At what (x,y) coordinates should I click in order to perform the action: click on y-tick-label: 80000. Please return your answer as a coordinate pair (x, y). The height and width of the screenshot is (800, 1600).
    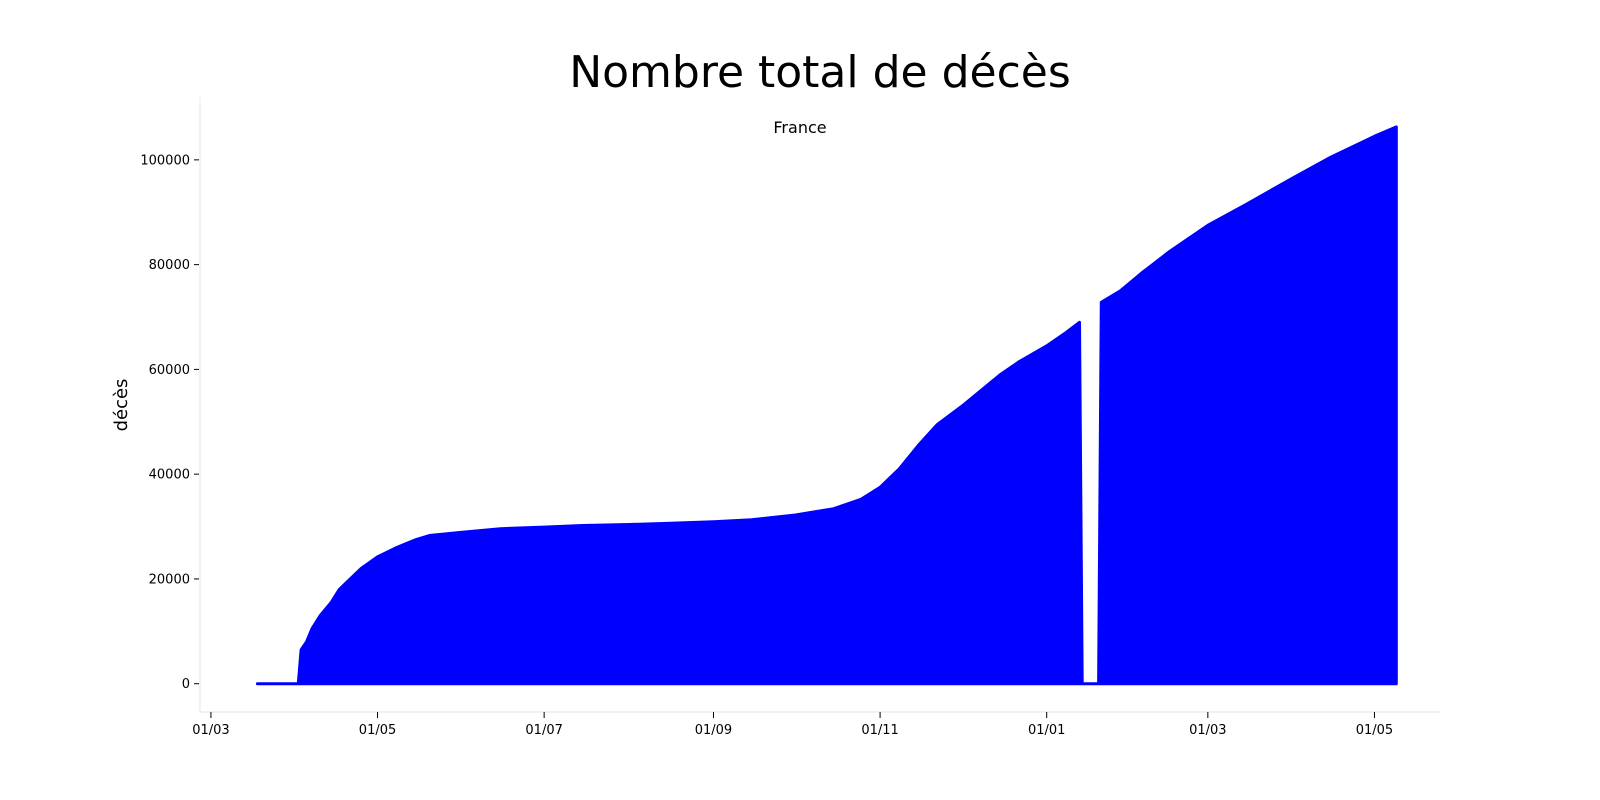
    Looking at the image, I should click on (169, 265).